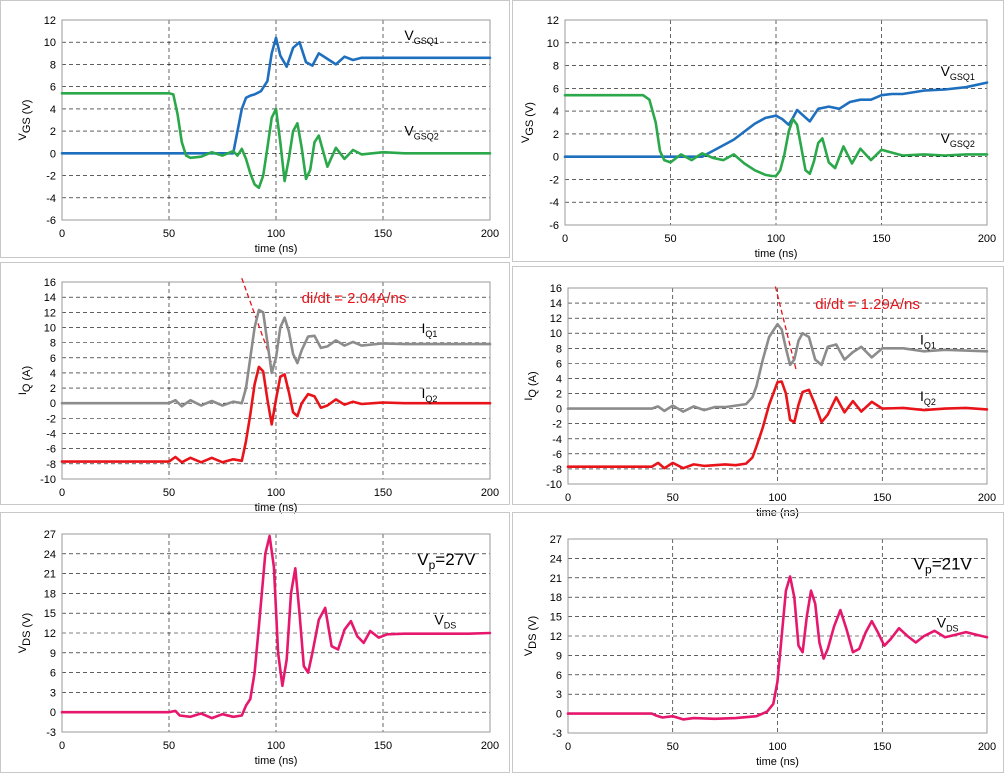 This screenshot has height=773, width=1004. What do you see at coordinates (556, 559) in the screenshot?
I see `y-tick-label: 24` at bounding box center [556, 559].